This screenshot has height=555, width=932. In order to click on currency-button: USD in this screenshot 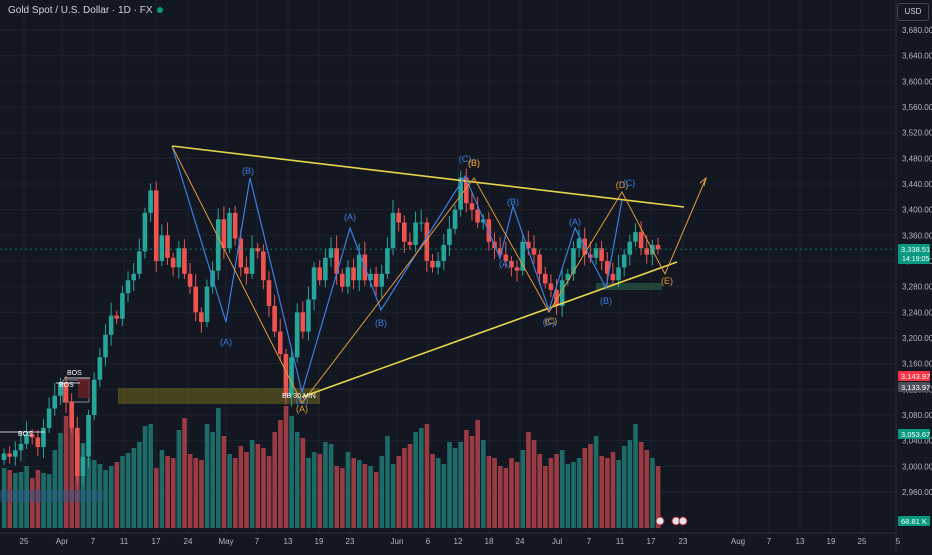, I will do `click(913, 12)`.